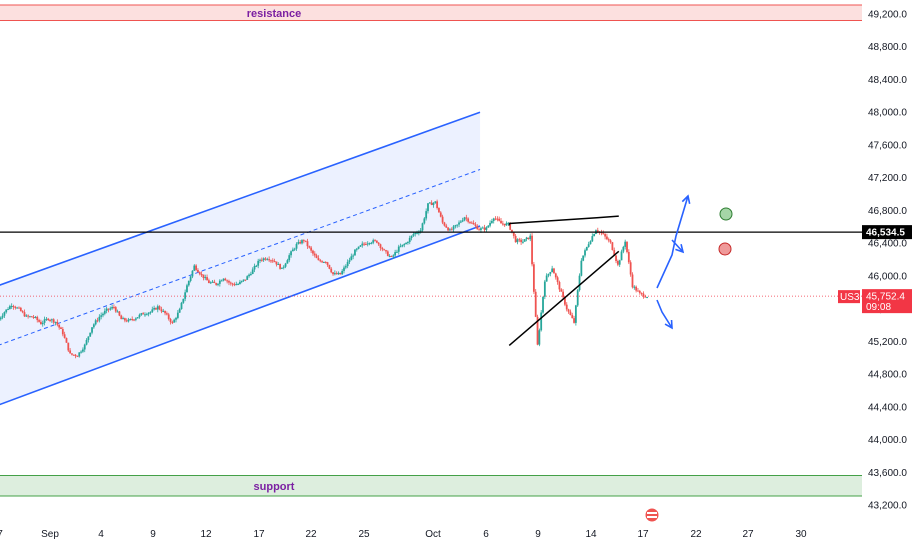 This screenshot has width=914, height=552. I want to click on time-tick-label: 12, so click(206, 534).